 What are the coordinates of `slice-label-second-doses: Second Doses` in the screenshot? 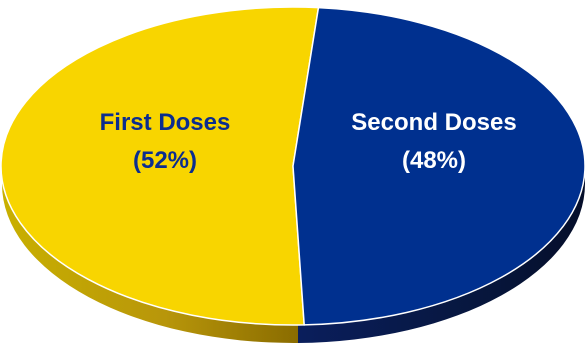 It's located at (433, 122).